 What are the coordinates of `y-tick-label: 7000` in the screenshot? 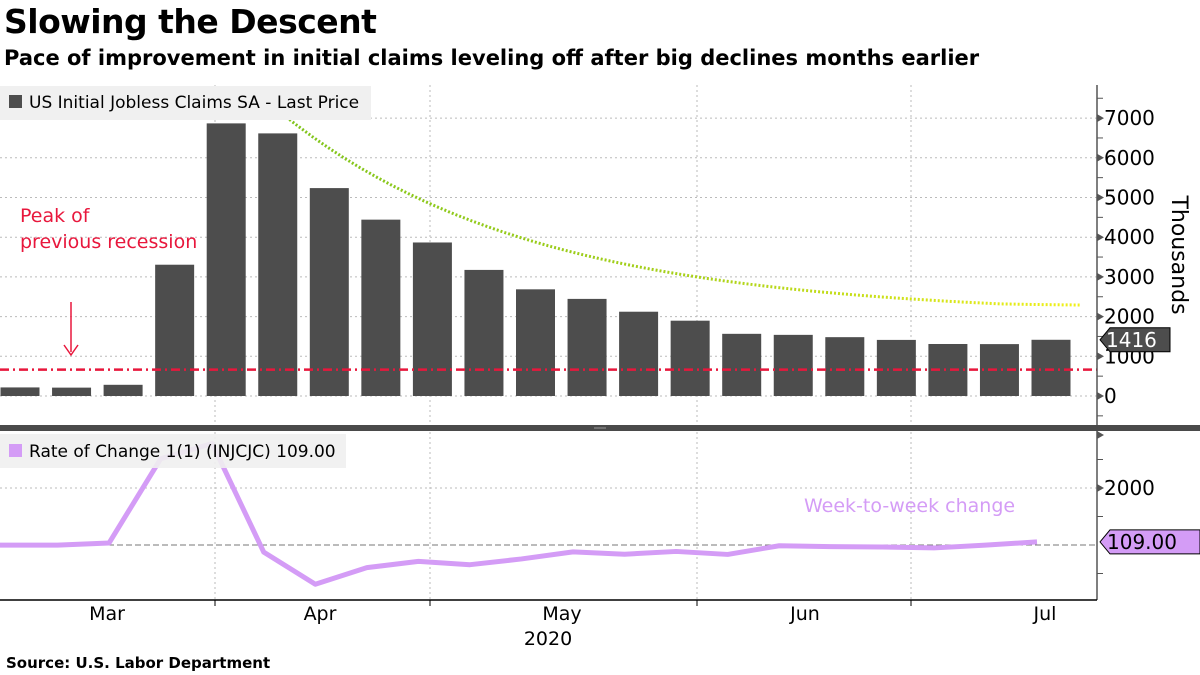 It's located at (1129, 118).